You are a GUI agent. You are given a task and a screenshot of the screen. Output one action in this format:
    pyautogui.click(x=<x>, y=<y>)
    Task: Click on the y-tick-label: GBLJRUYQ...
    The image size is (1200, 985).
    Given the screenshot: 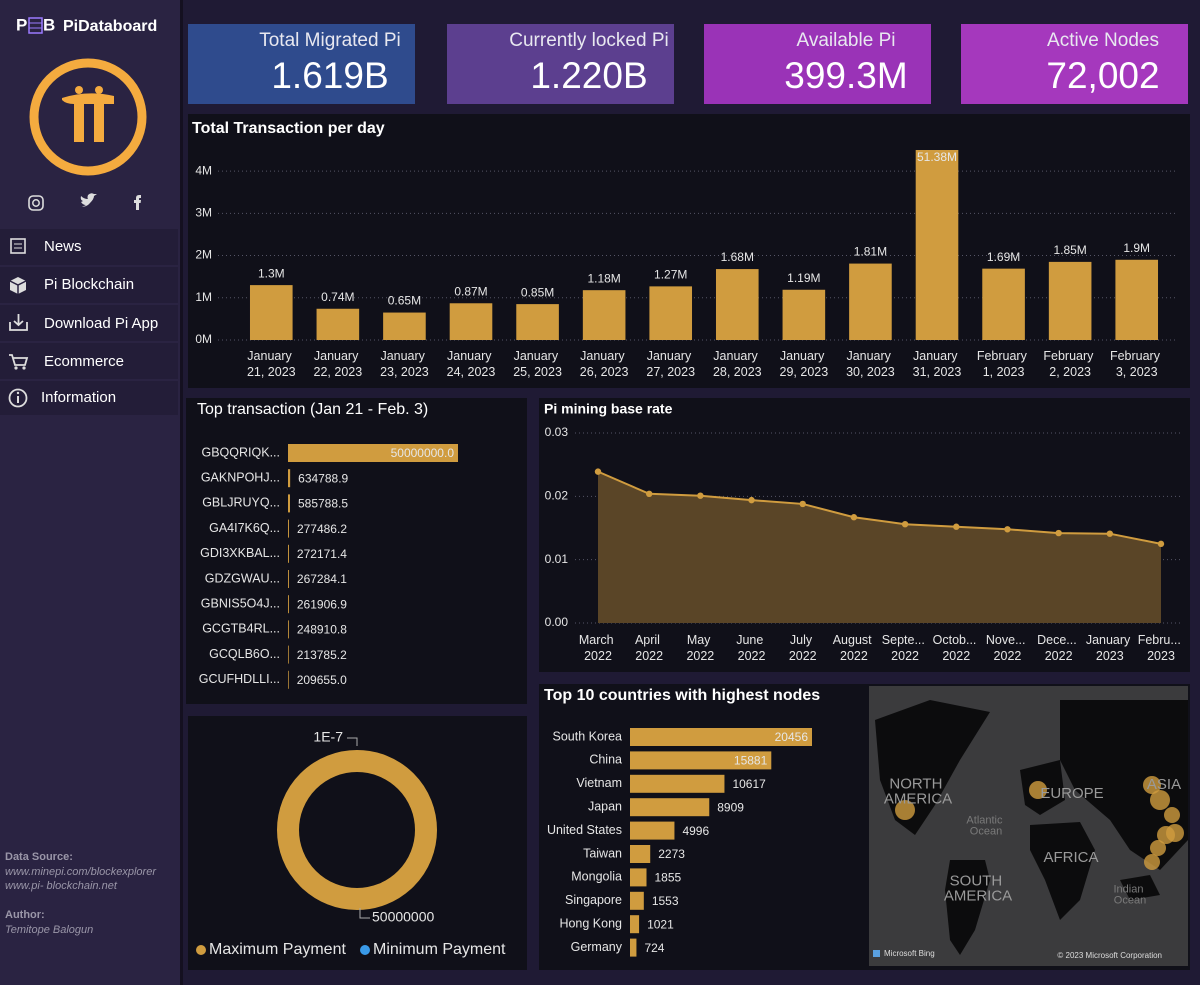 What is the action you would take?
    pyautogui.click(x=241, y=503)
    